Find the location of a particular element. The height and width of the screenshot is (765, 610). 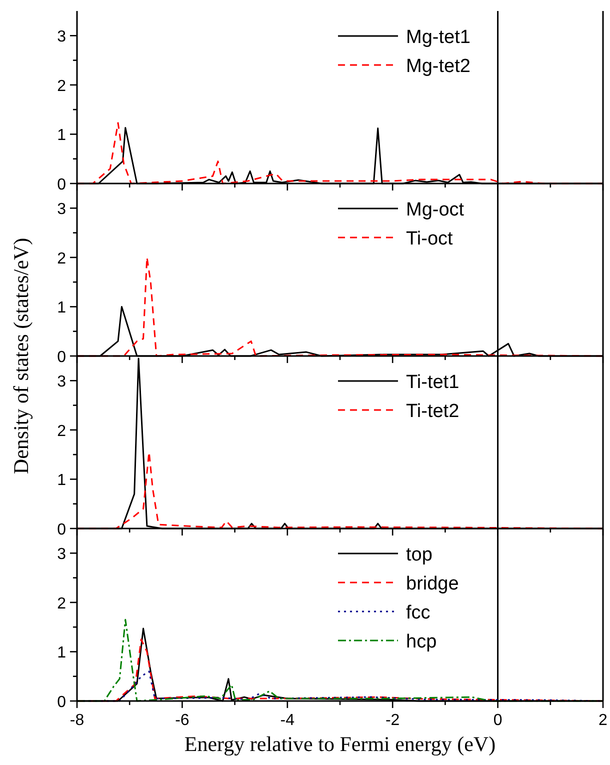

legend-label: top is located at coordinates (419, 555).